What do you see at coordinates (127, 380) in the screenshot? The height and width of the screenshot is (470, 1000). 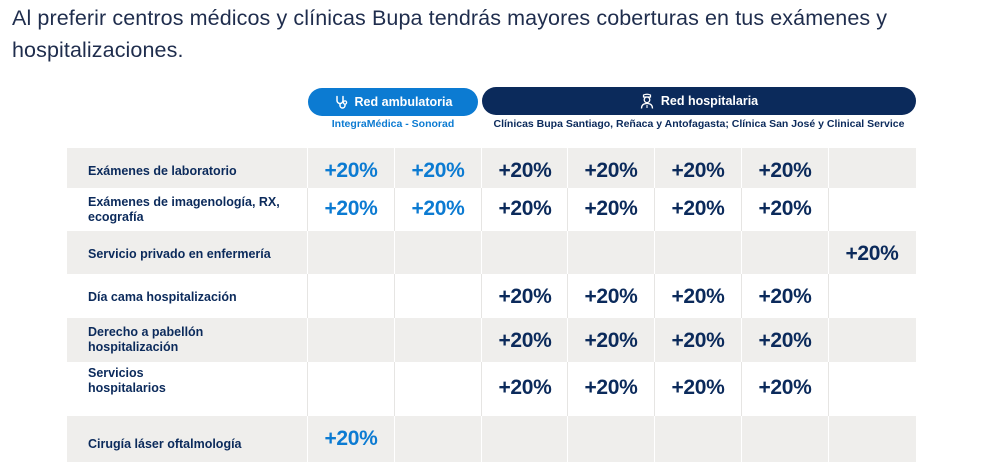 I see `row-label: Servicios hospitalarios` at bounding box center [127, 380].